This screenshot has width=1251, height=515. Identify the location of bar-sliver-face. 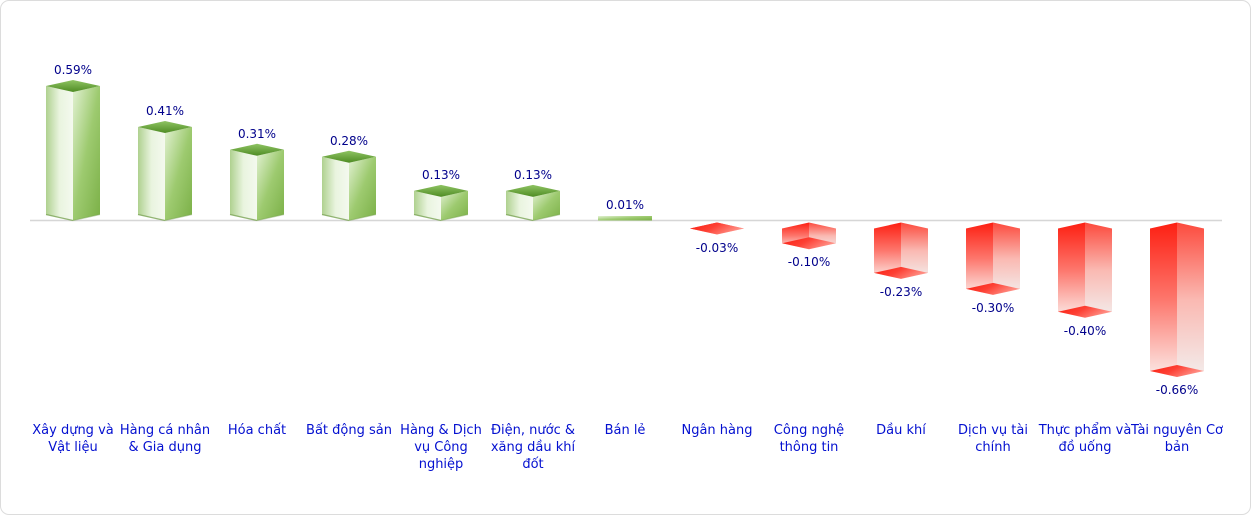
(625, 218).